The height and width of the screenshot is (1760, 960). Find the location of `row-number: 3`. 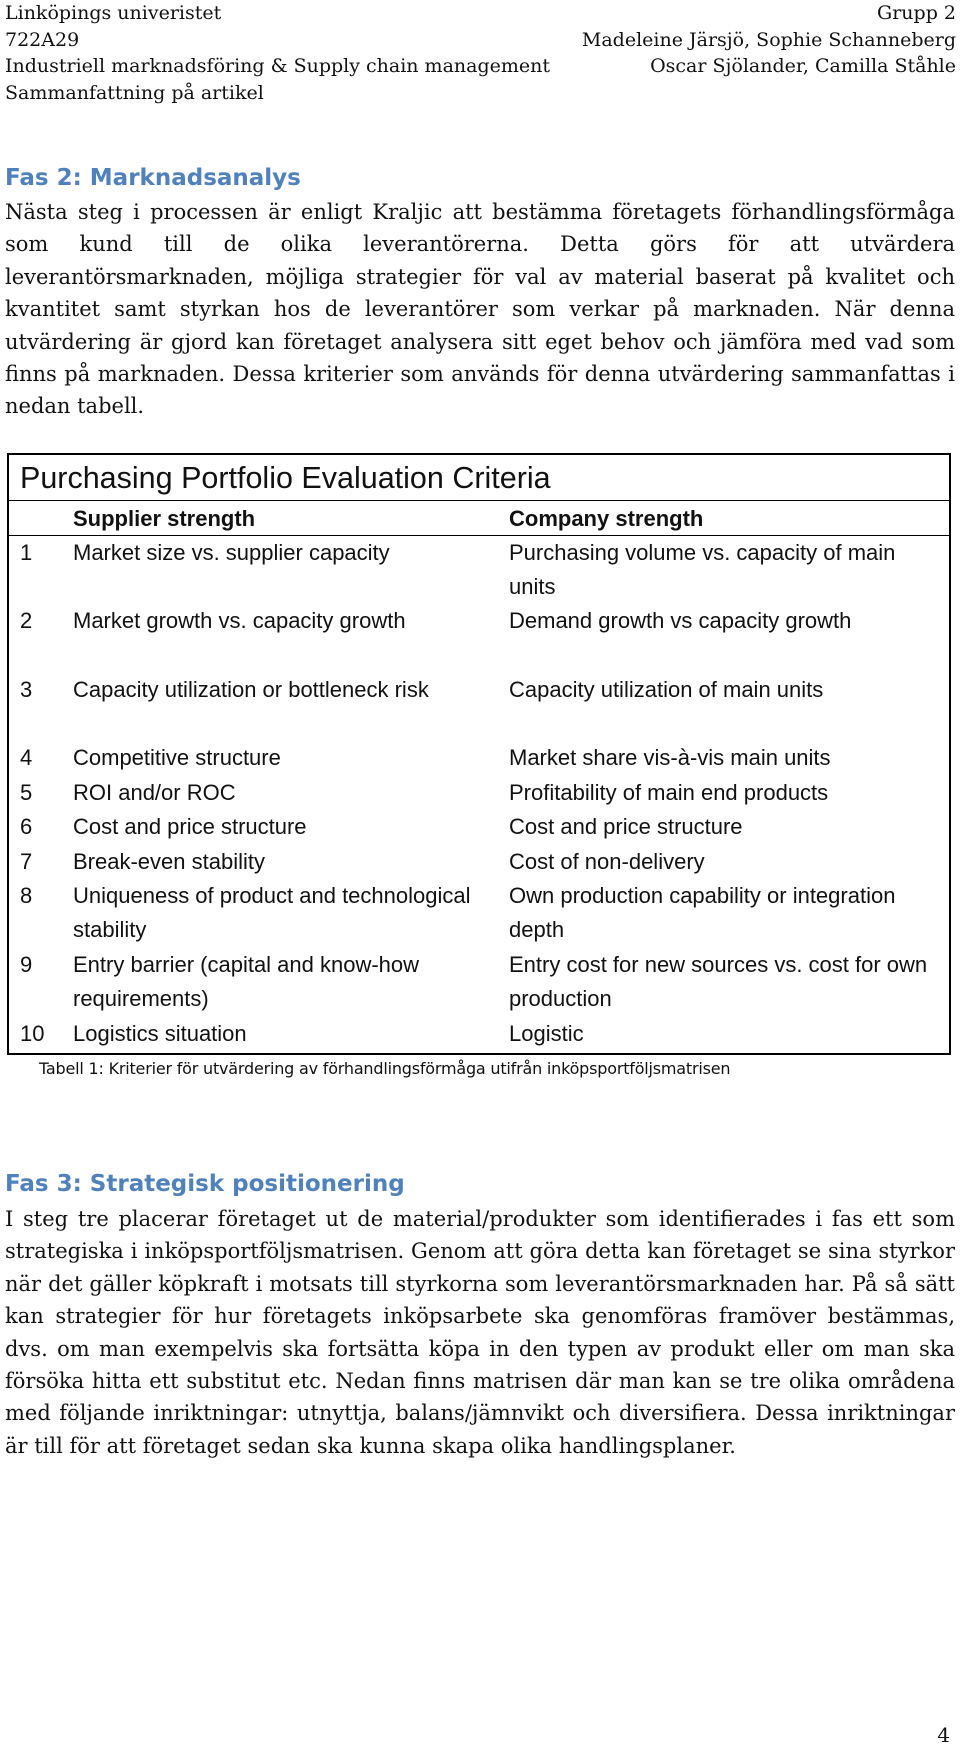

row-number: 3 is located at coordinates (26, 689).